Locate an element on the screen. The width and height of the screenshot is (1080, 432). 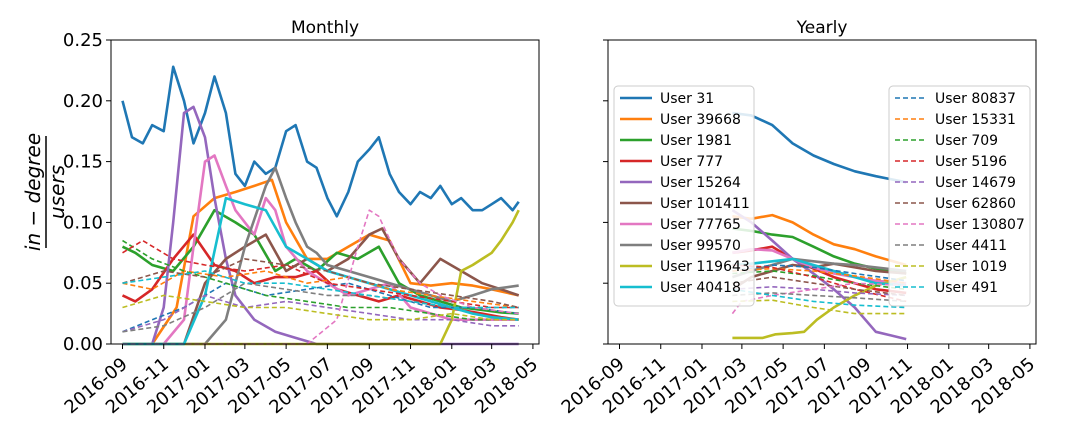
yearly-line-user-1019-dashed is located at coordinates (819, 307).